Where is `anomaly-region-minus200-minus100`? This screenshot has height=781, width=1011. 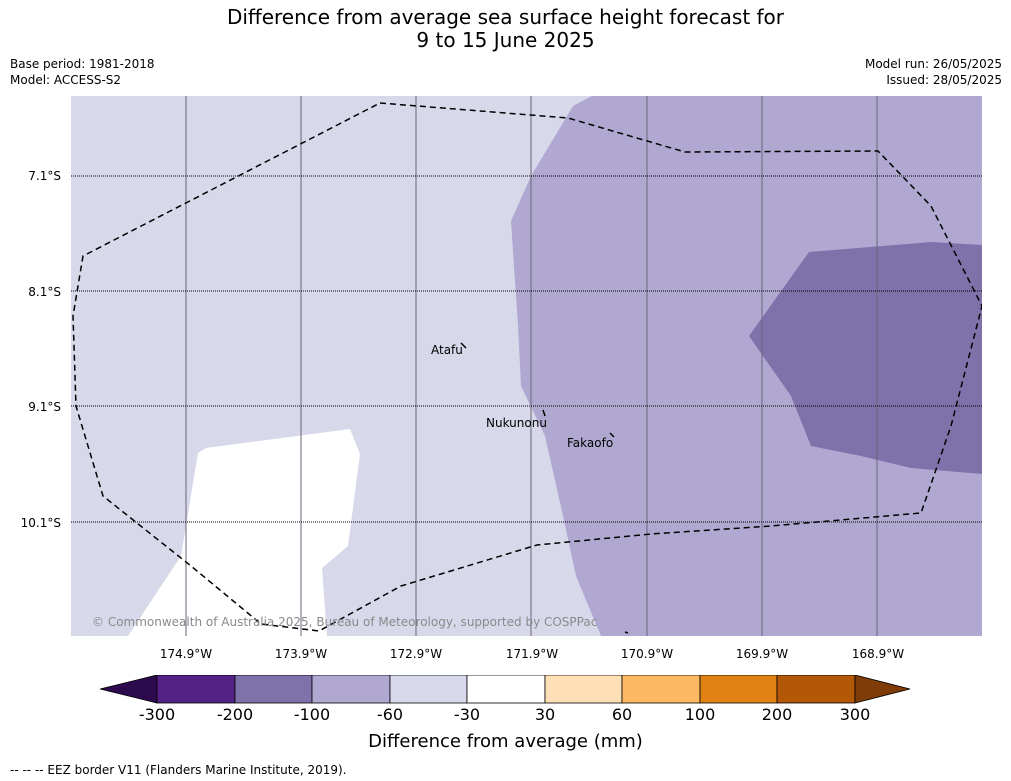 anomaly-region-minus200-minus100 is located at coordinates (865, 358).